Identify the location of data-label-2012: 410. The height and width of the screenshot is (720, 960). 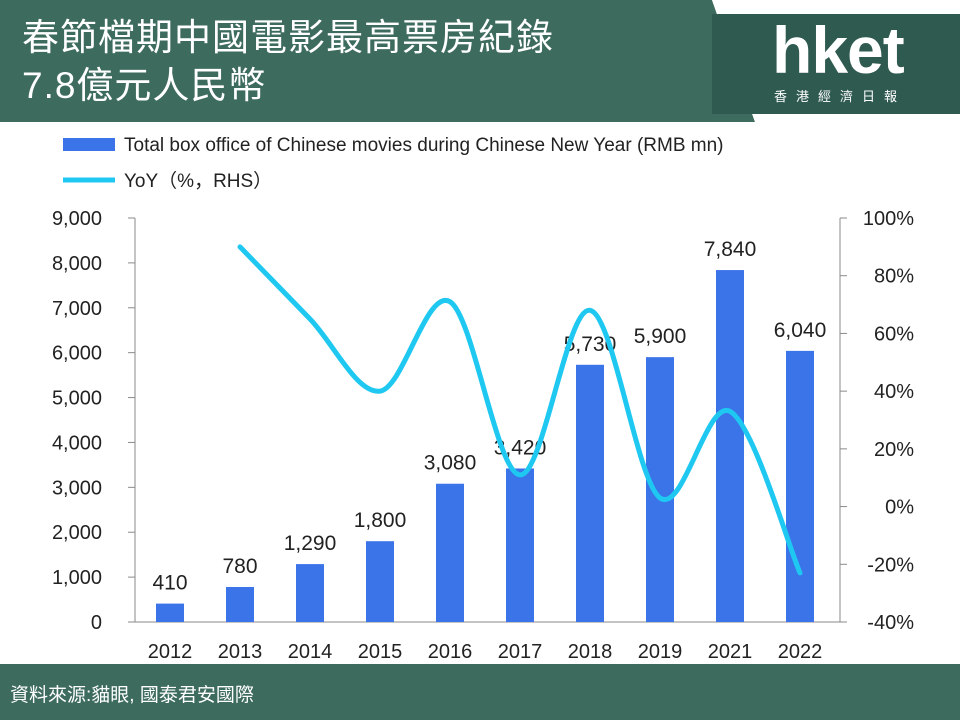
(169, 583).